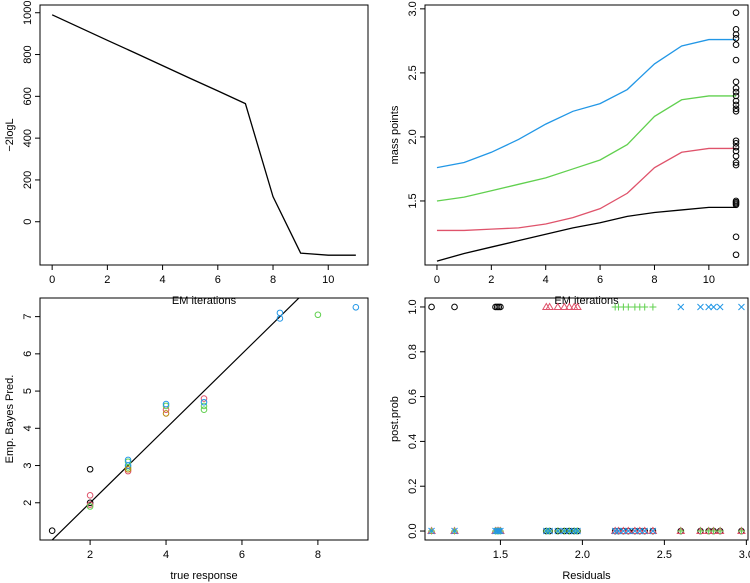  What do you see at coordinates (28, 503) in the screenshot?
I see `y-tick-label: 2` at bounding box center [28, 503].